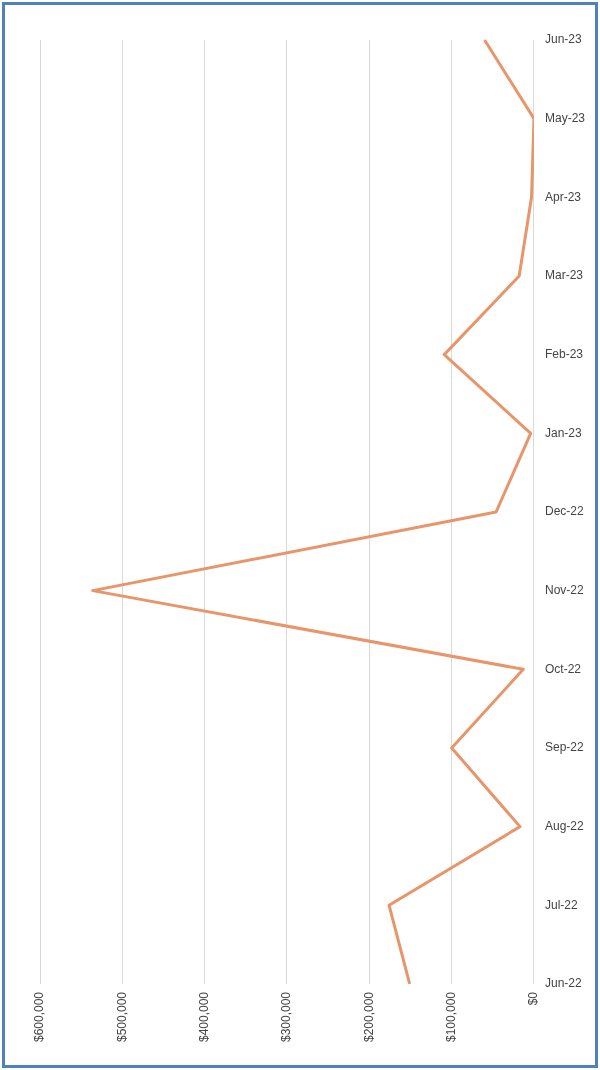 The image size is (600, 1070). I want to click on y-tick-label: Jan-23, so click(563, 432).